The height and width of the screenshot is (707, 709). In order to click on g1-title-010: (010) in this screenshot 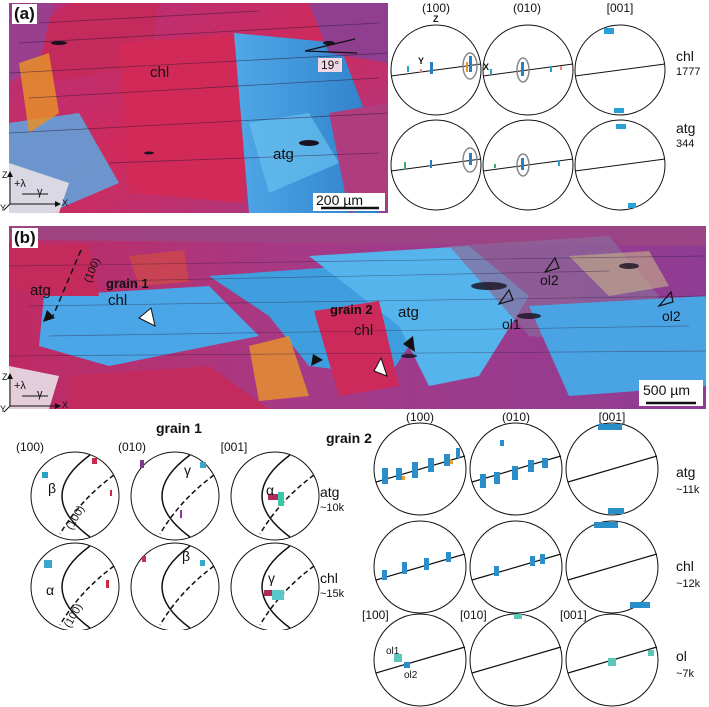, I will do `click(131, 447)`.